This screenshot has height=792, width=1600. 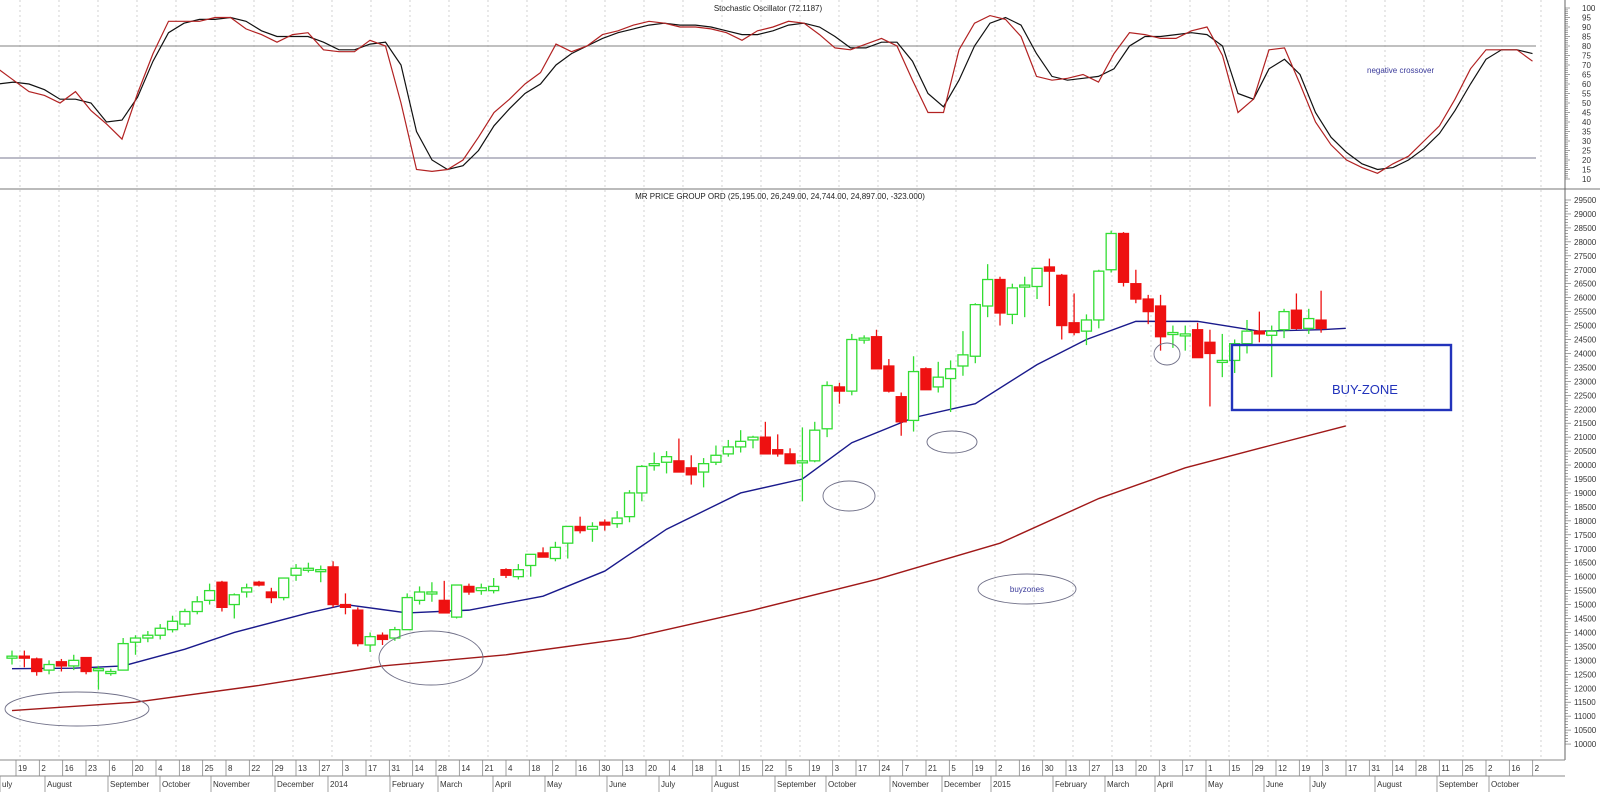 What do you see at coordinates (1275, 784) in the screenshot?
I see `month-label: June` at bounding box center [1275, 784].